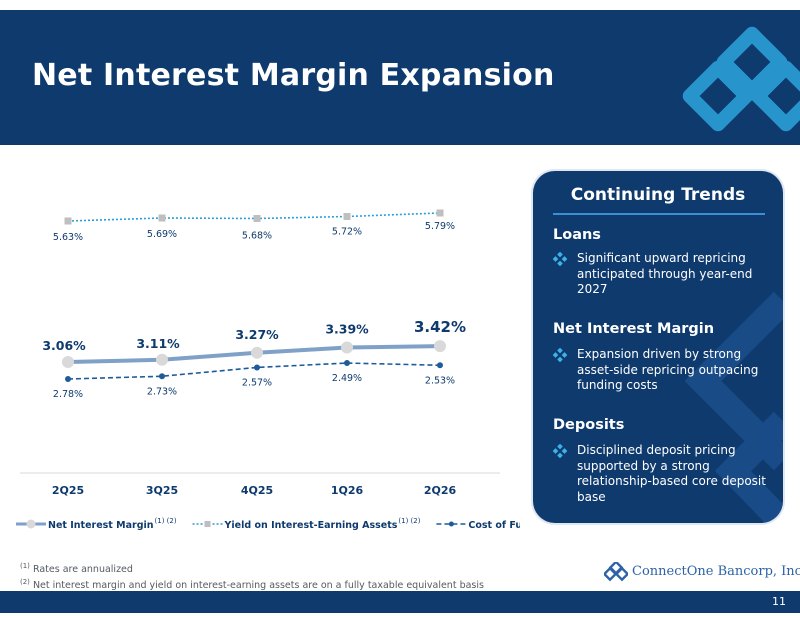 The width and height of the screenshot is (800, 618). What do you see at coordinates (616, 572) in the screenshot?
I see `brand-diamond-icon` at bounding box center [616, 572].